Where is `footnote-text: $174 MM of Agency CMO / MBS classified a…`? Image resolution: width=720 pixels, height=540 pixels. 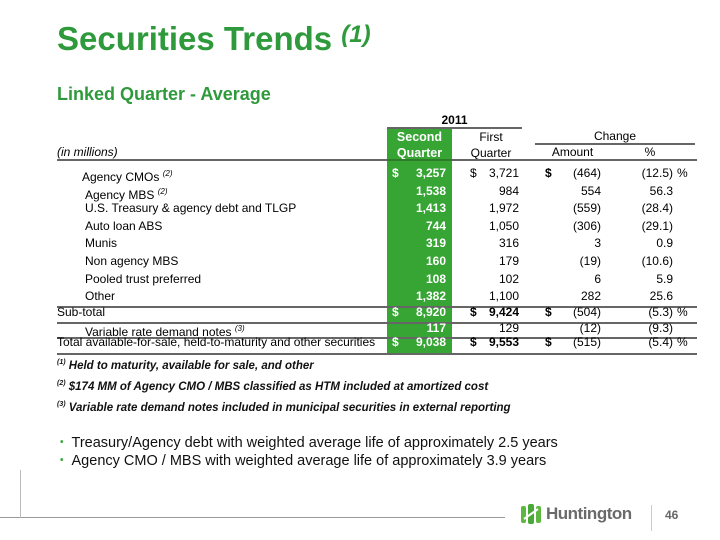 footnote-text: $174 MM of Agency CMO / MBS classified a… is located at coordinates (278, 386).